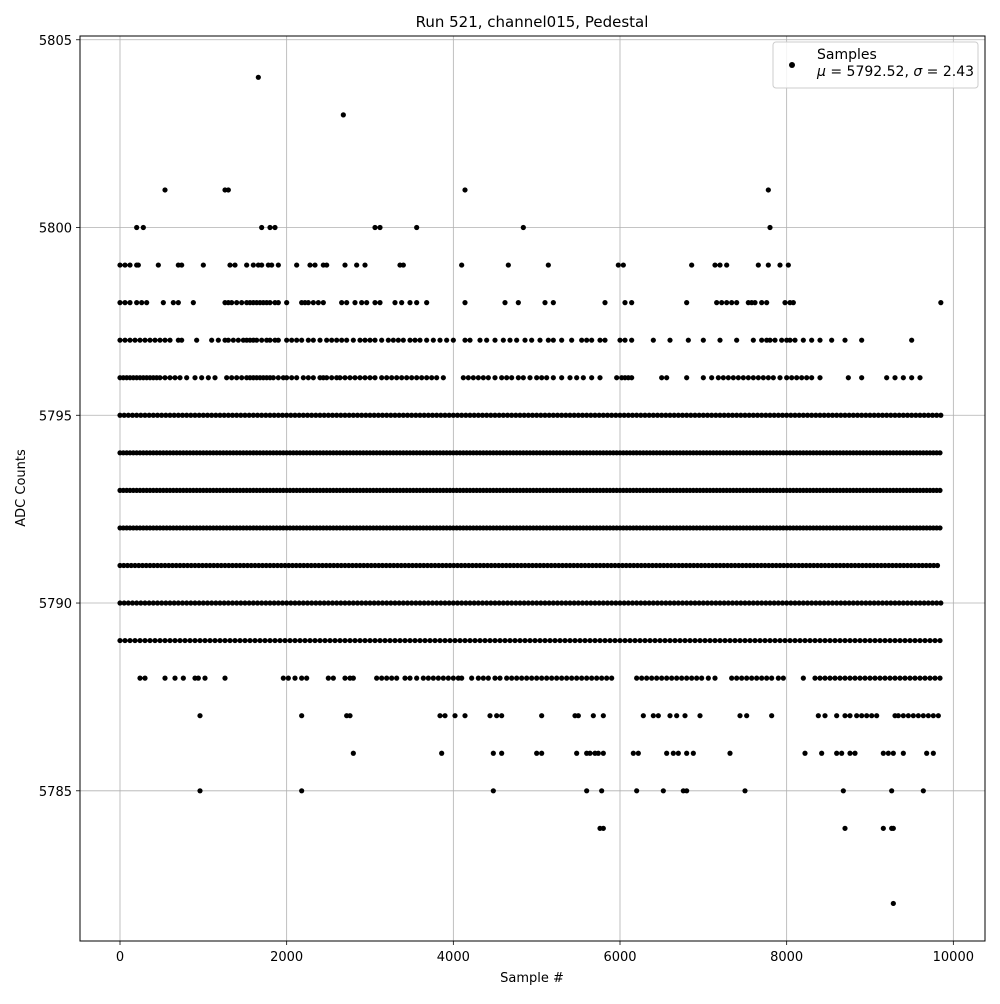 The height and width of the screenshot is (1004, 1000). What do you see at coordinates (55, 416) in the screenshot?
I see `y-tick-label: 5795` at bounding box center [55, 416].